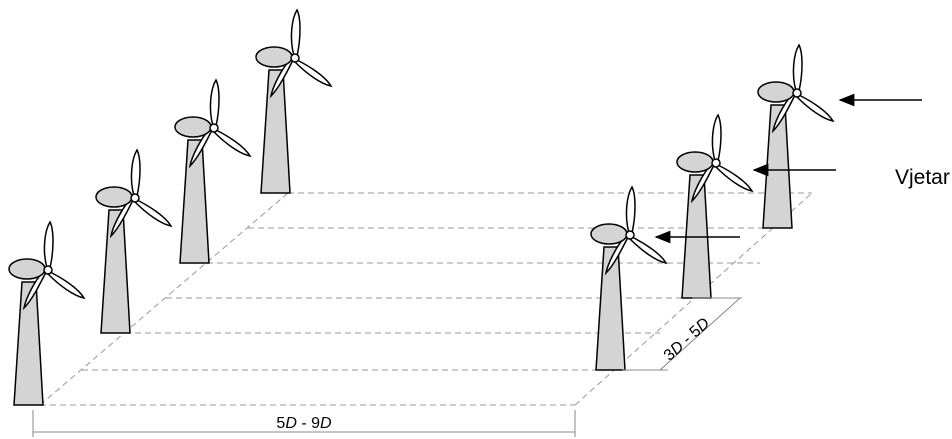  What do you see at coordinates (315, 423) in the screenshot?
I see `text: 9` at bounding box center [315, 423].